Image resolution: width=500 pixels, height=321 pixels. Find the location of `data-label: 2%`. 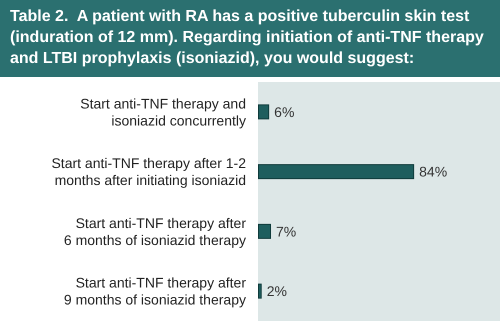

data-label: 2% is located at coordinates (276, 291).